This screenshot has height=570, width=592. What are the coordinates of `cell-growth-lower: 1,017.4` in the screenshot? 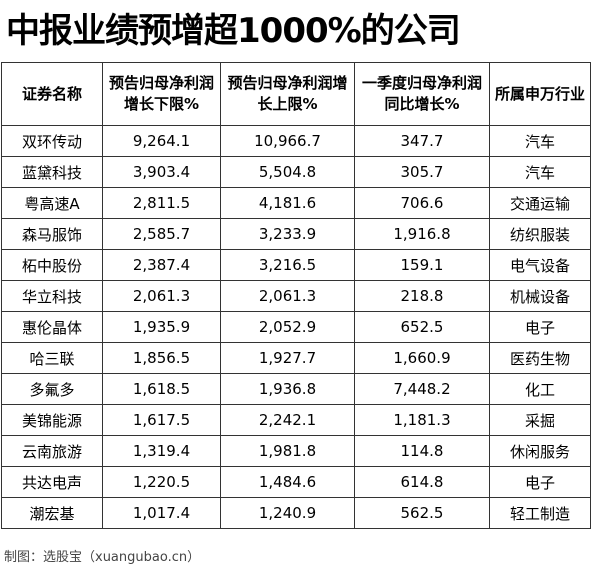 It's located at (161, 513).